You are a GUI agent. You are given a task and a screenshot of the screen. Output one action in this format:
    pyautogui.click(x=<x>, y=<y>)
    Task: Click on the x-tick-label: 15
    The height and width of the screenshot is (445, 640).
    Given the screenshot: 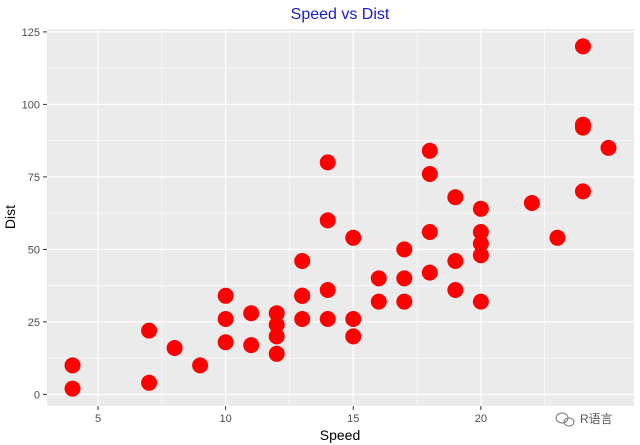 What is the action you would take?
    pyautogui.click(x=353, y=419)
    